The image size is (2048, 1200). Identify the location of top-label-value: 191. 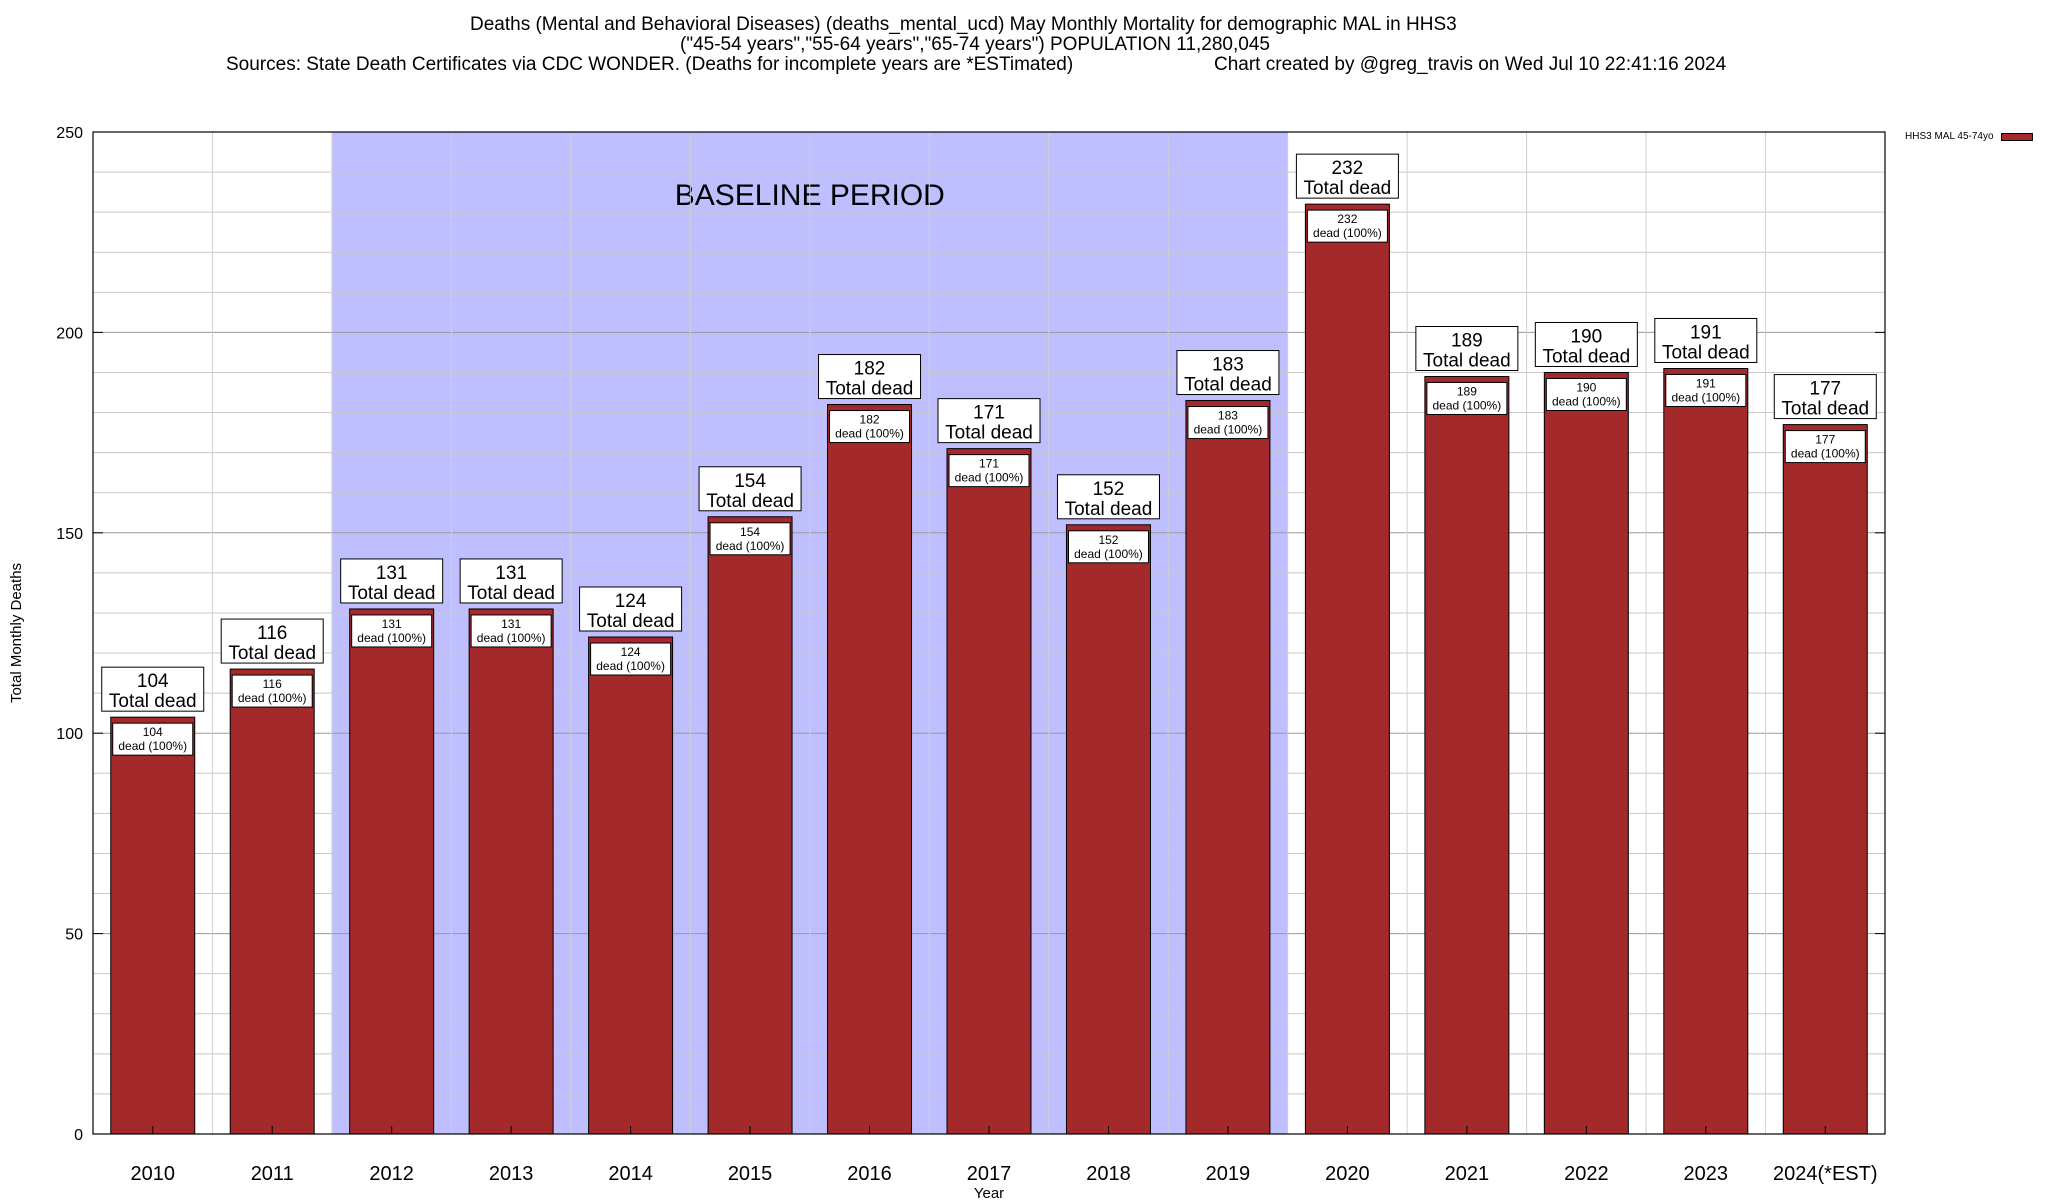
(1706, 332).